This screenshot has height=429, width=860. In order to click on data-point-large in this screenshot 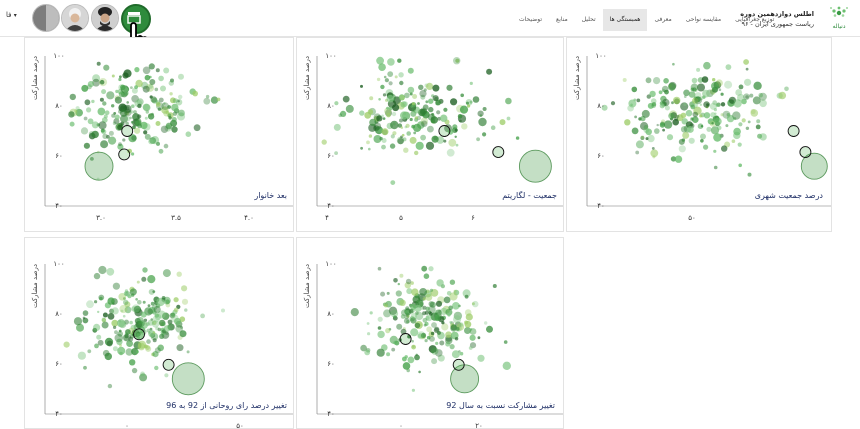, I will do `click(535, 166)`.